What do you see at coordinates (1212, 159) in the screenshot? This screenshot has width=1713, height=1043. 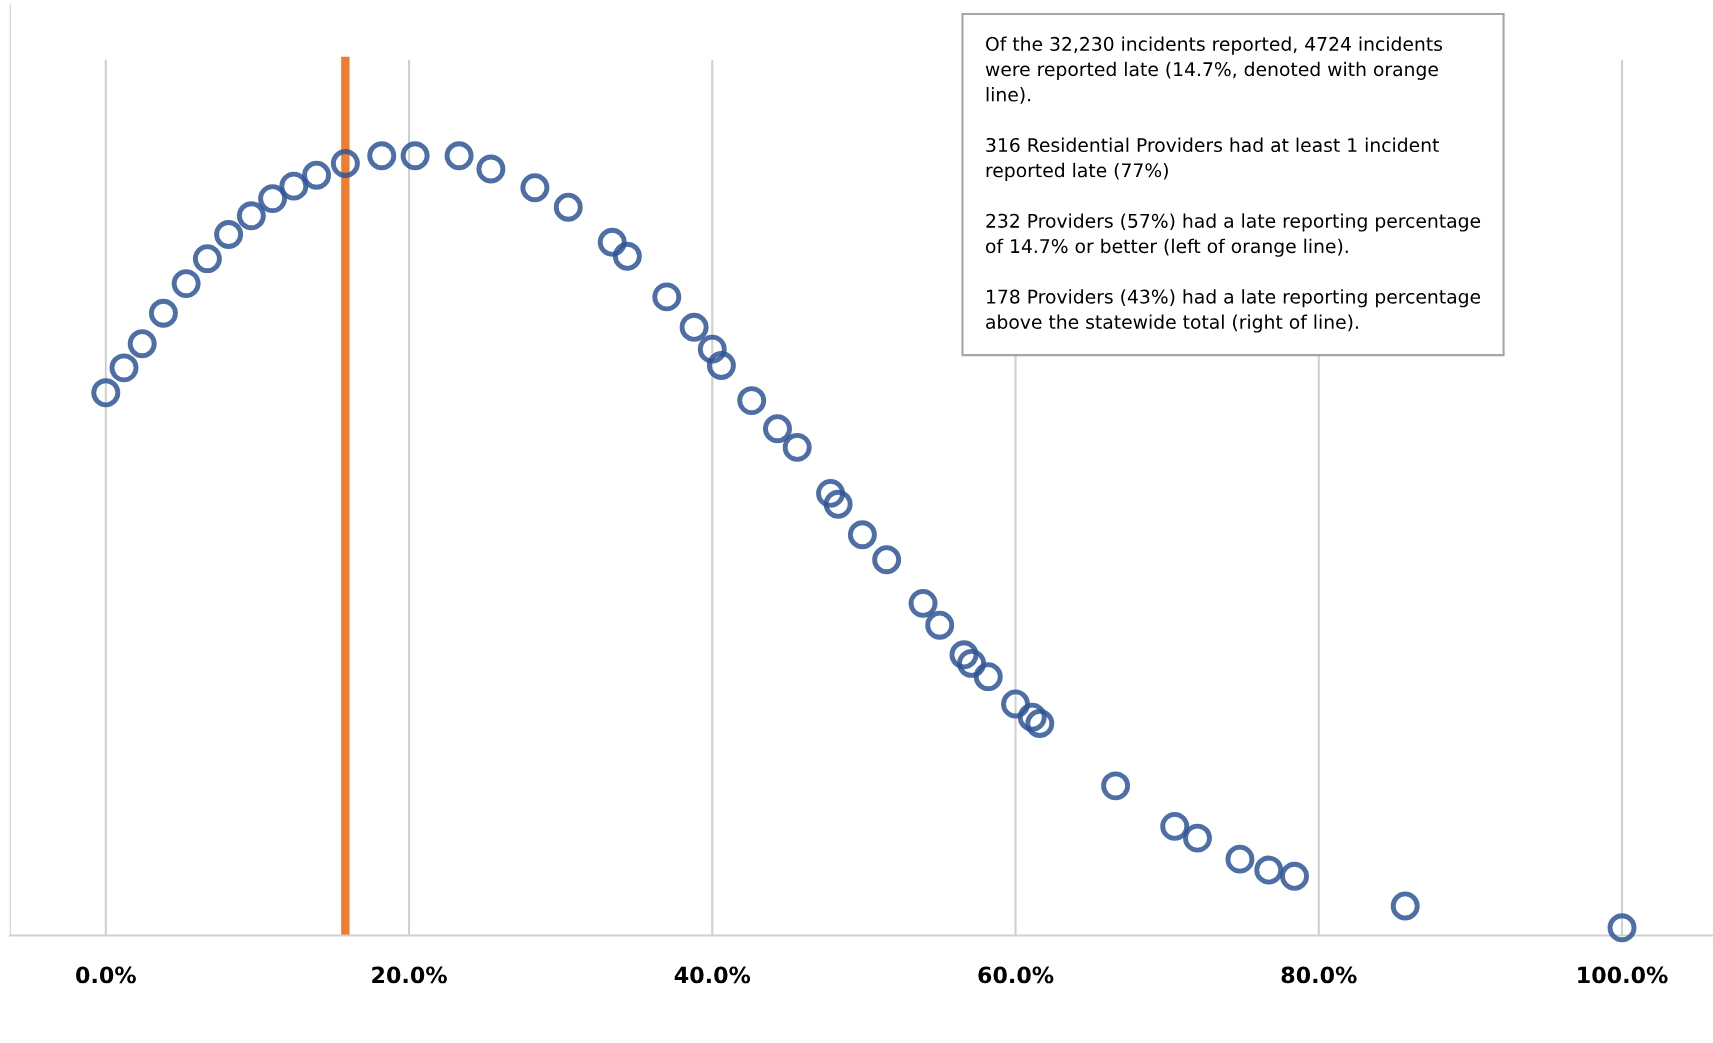 I see `annotation: 316 Residential Providers had at least 1 incident reported late (77%)` at bounding box center [1212, 159].